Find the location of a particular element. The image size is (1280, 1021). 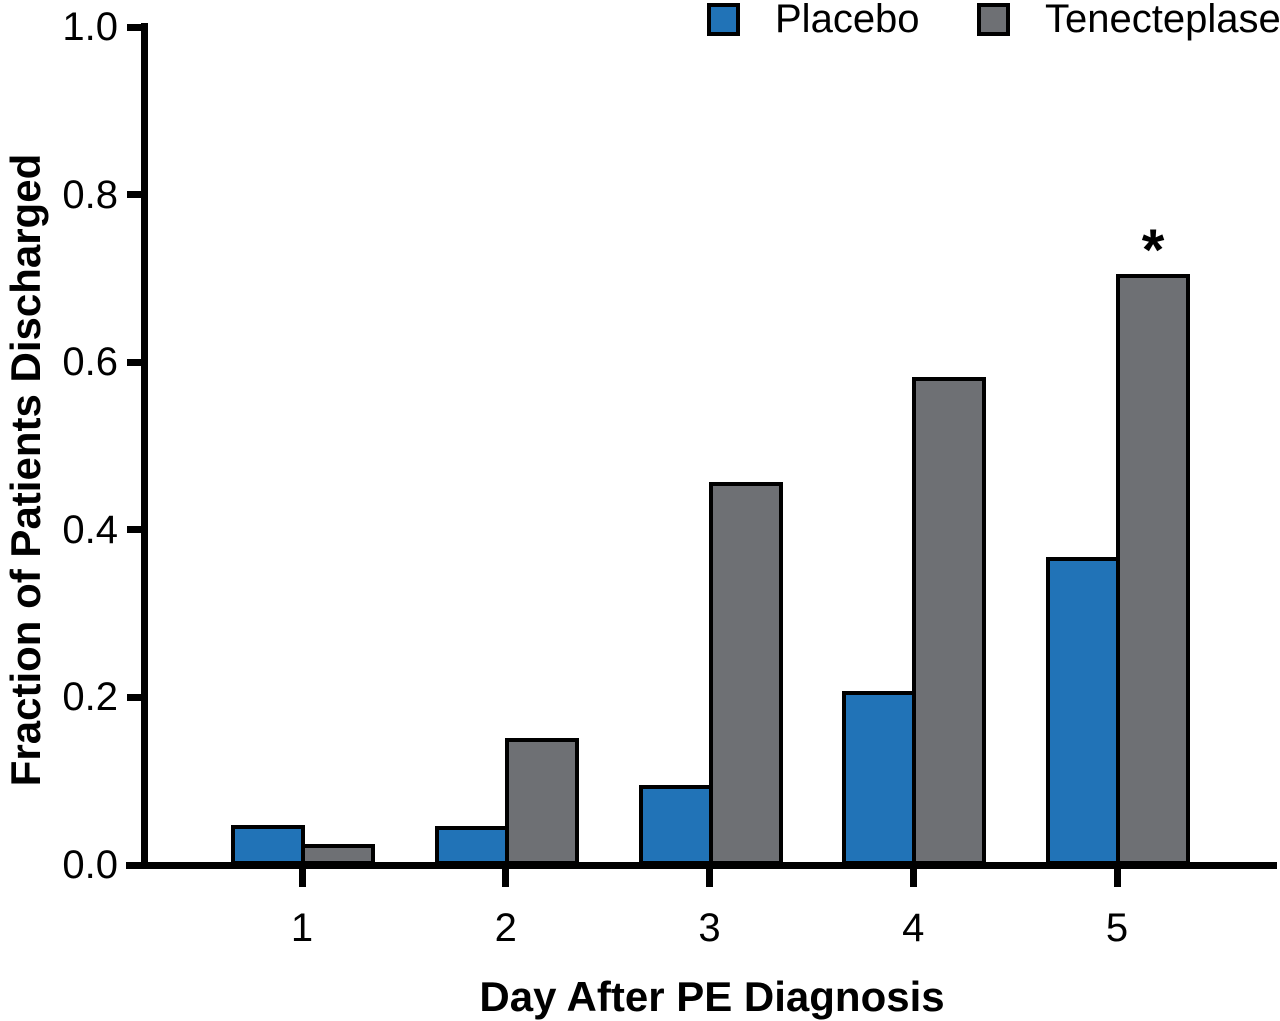

y-tick-label: 0.4 is located at coordinates (90, 529).